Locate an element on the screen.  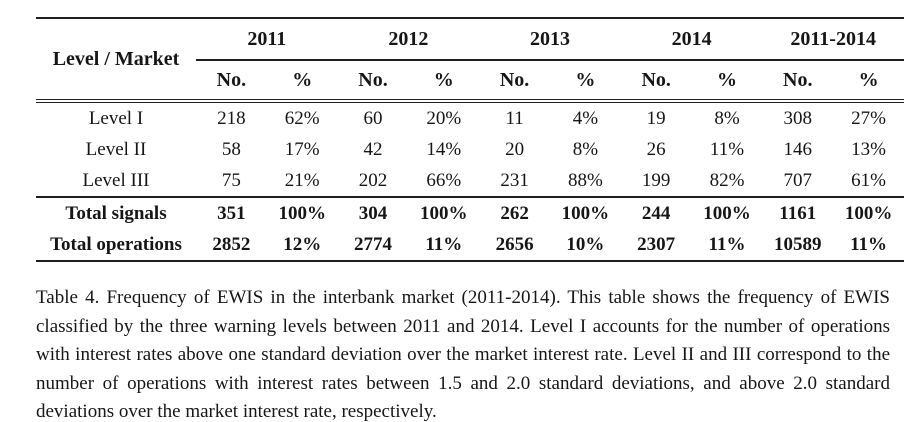
cell-value: 60 is located at coordinates (373, 118).